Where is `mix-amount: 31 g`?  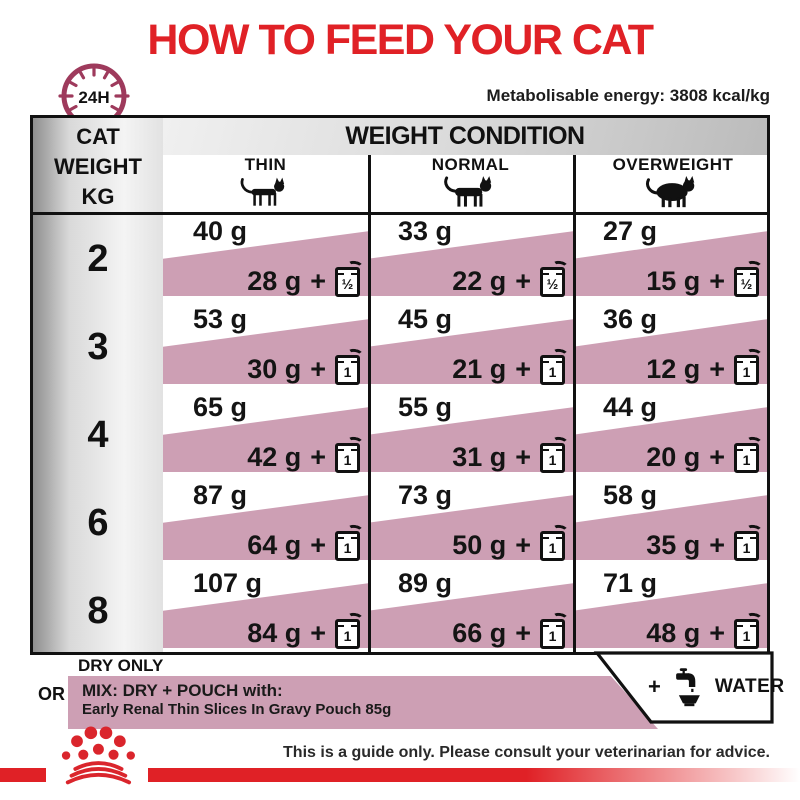
mix-amount: 31 g is located at coordinates (479, 457).